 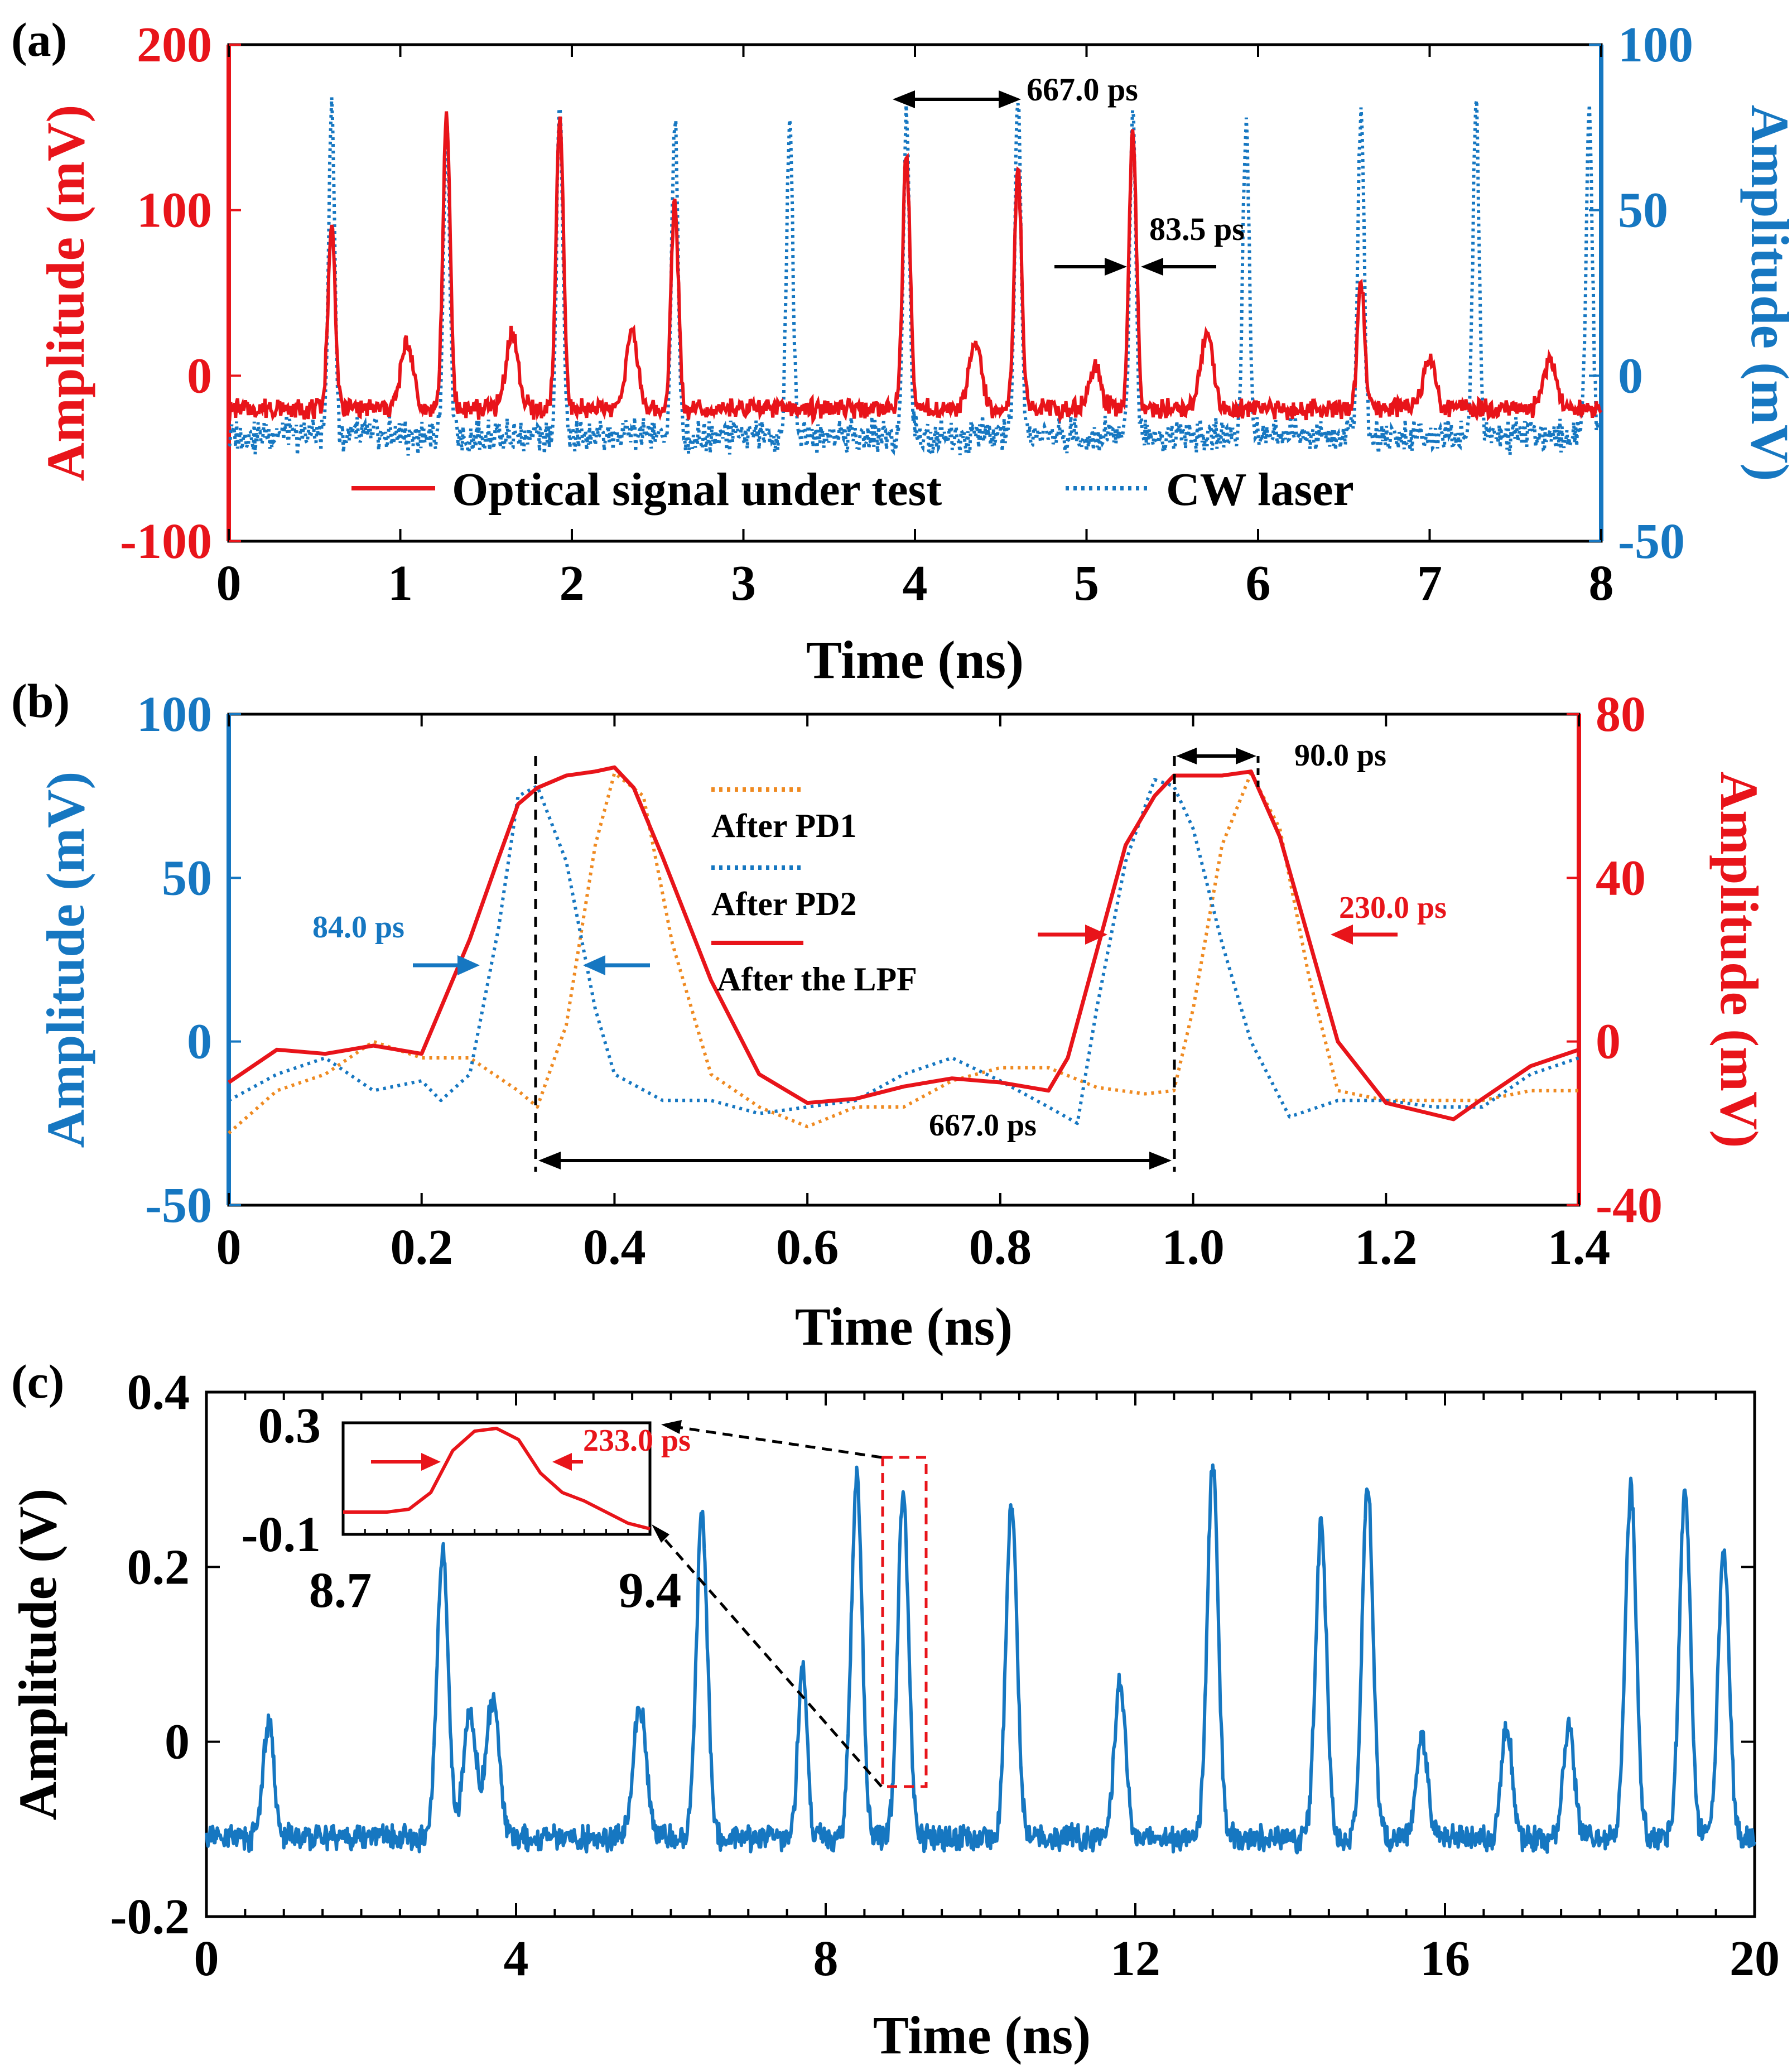 I want to click on b-ytick-right-label: 0, so click(x=1608, y=1042).